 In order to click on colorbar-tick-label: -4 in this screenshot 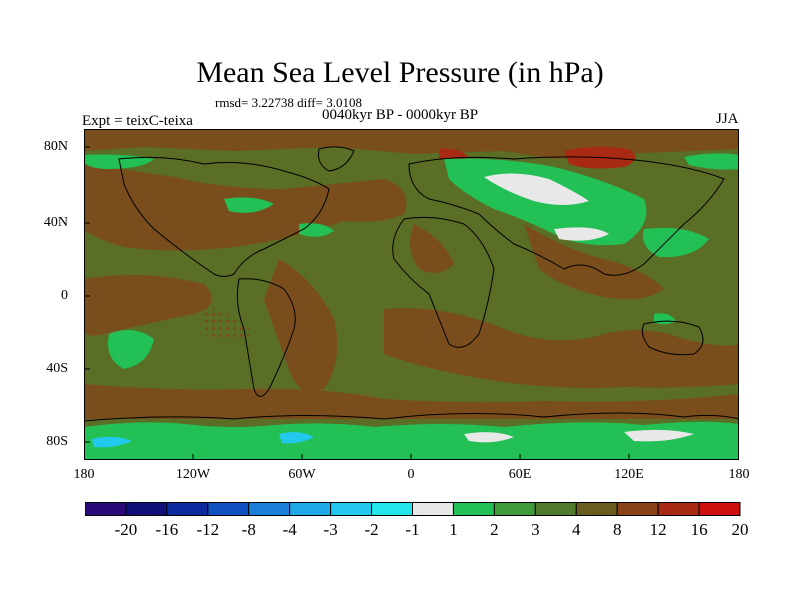, I will do `click(289, 529)`.